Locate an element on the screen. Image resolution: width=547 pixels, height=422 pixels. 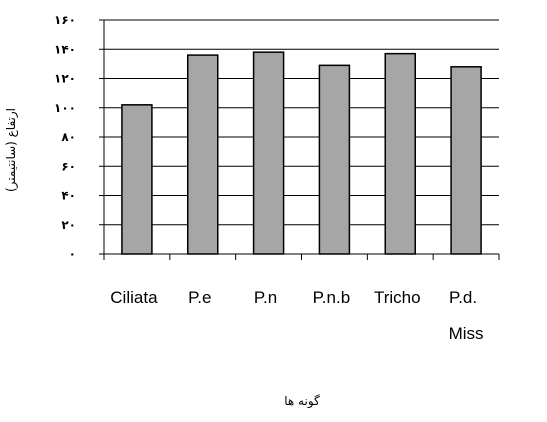
y-tick-label: ٨٠ is located at coordinates (68, 137).